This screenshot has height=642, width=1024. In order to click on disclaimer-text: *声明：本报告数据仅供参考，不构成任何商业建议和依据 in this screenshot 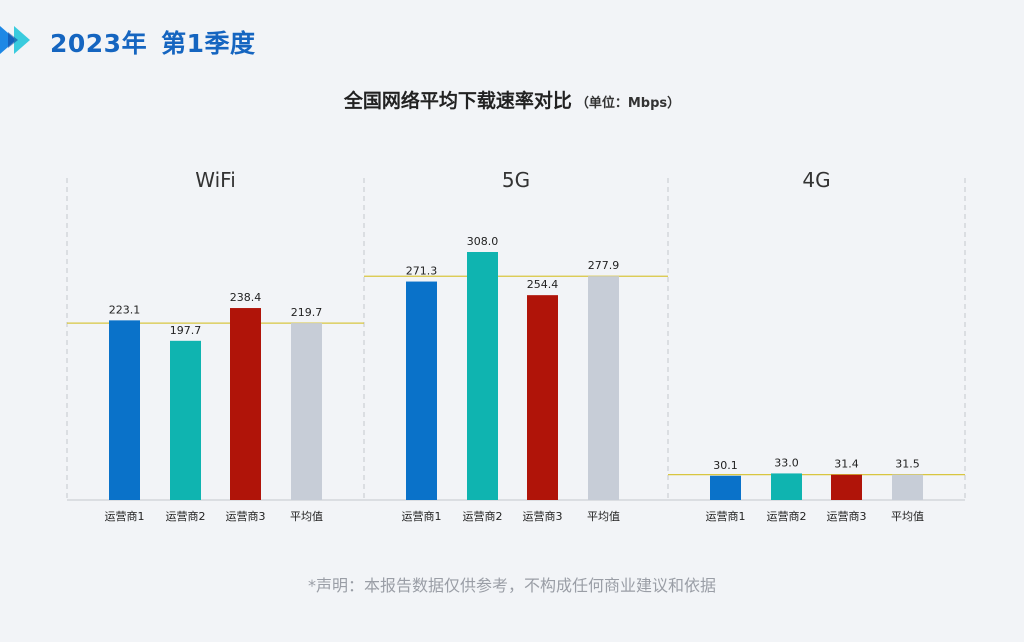, I will do `click(511, 585)`.